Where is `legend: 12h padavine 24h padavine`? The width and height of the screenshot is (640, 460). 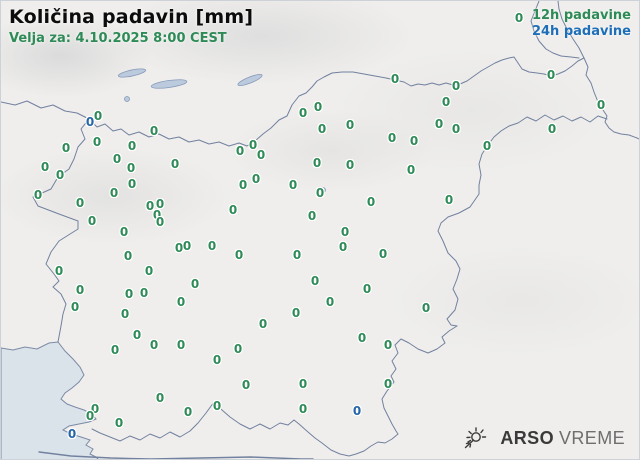 legend: 12h padavine 24h padavine is located at coordinates (581, 24).